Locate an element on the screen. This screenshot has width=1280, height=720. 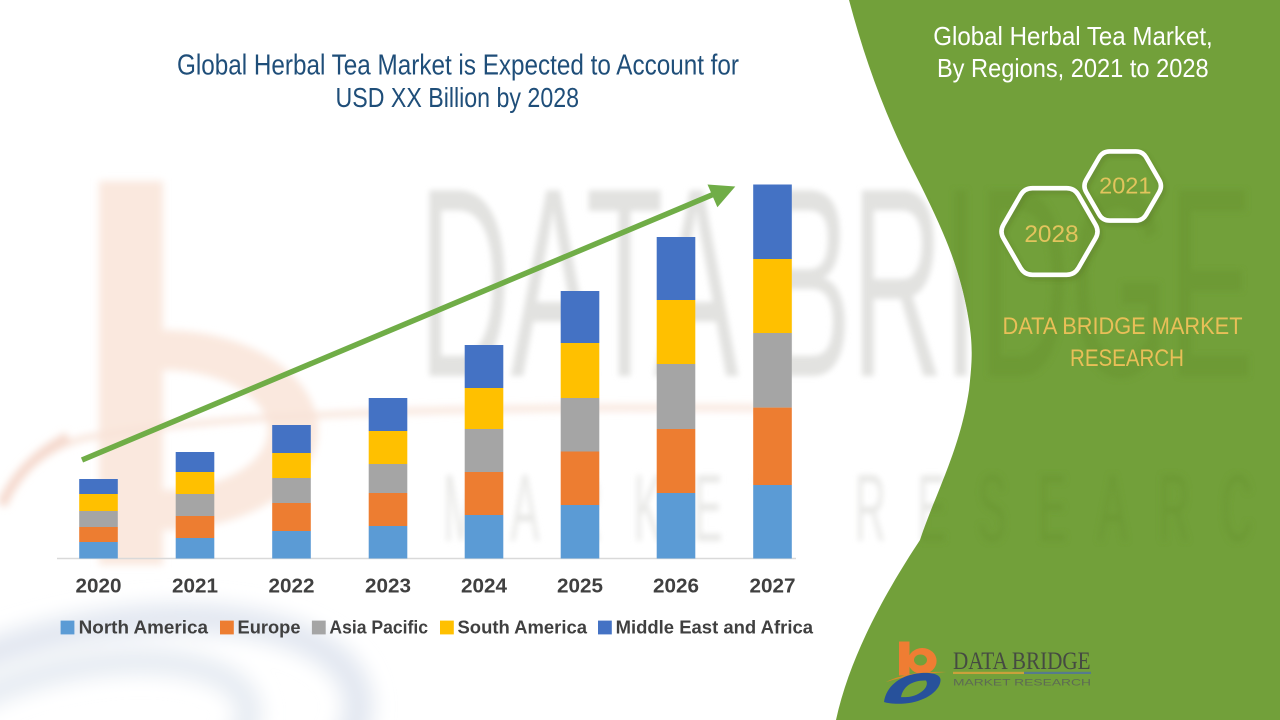
svg-text: 2020 is located at coordinates (99, 587).